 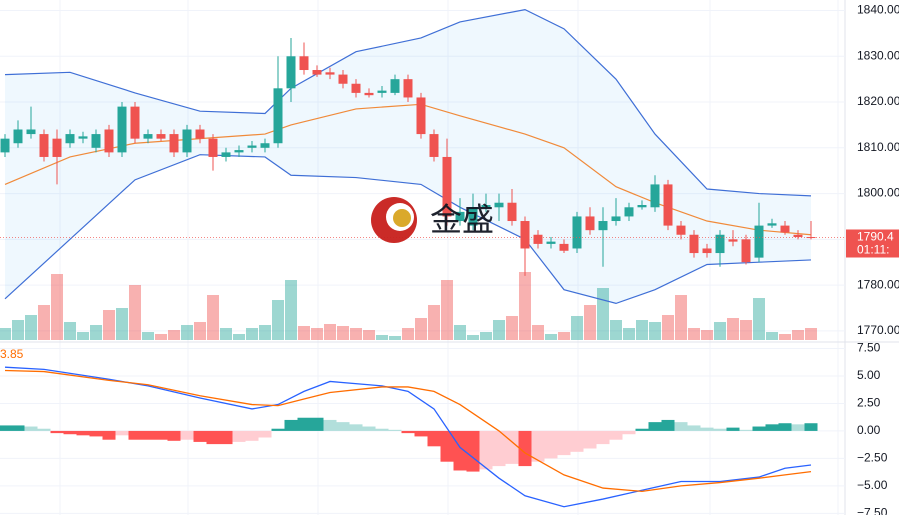 I want to click on y-tick-label: 1780.00, so click(x=878, y=284).